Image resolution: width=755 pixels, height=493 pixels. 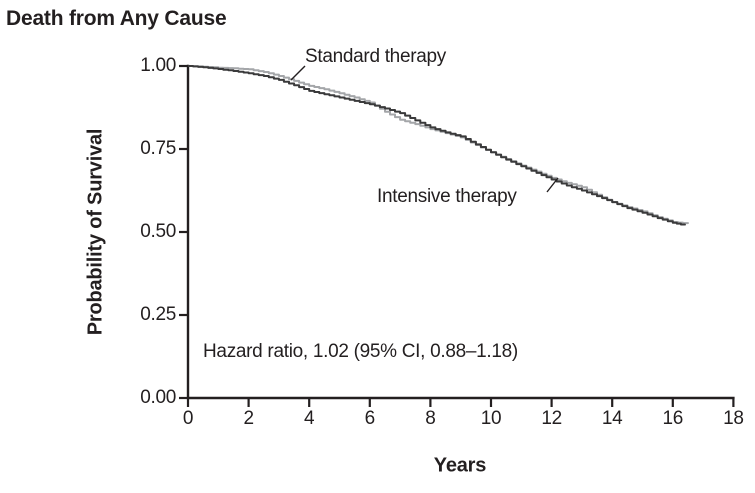 What do you see at coordinates (298, 73) in the screenshot?
I see `standard-label-leader-line` at bounding box center [298, 73].